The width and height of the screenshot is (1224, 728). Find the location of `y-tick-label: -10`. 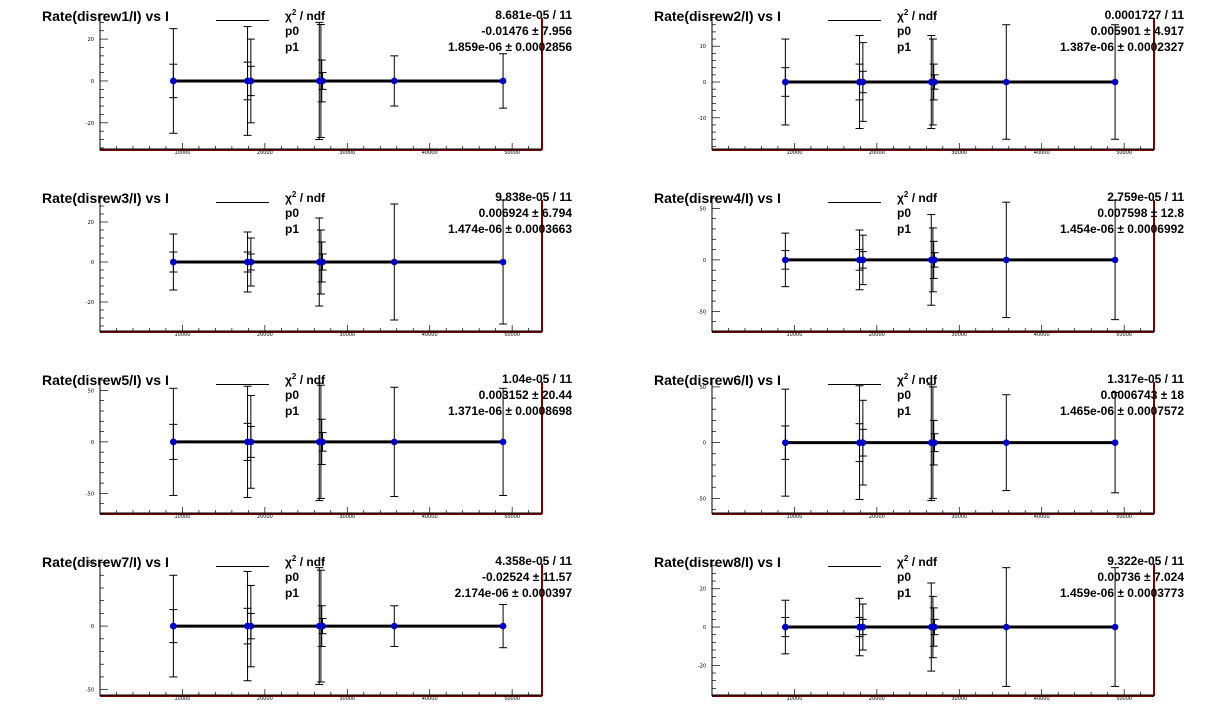

y-tick-label: -10 is located at coordinates (702, 119).